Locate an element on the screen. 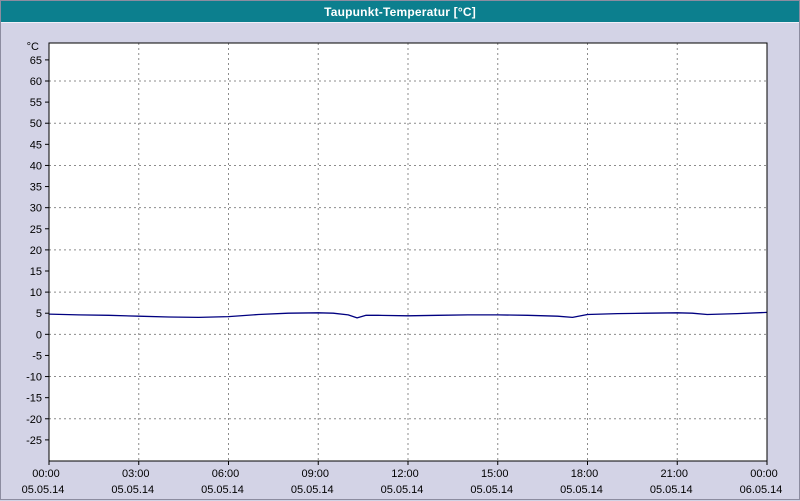  x-tick-time-label: 18:00 is located at coordinates (585, 474).